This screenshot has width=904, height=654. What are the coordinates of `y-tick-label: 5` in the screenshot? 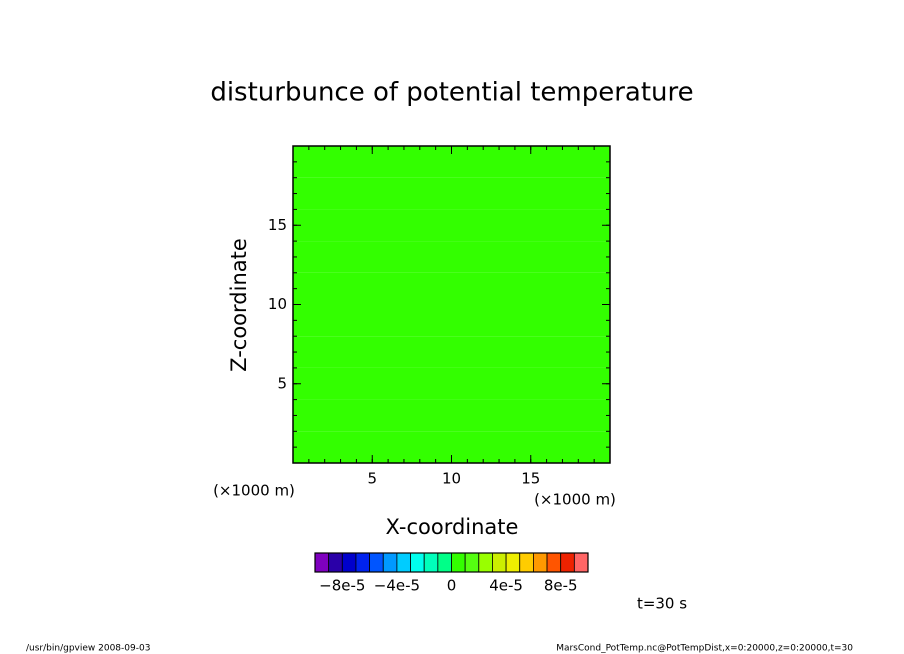 It's located at (282, 383).